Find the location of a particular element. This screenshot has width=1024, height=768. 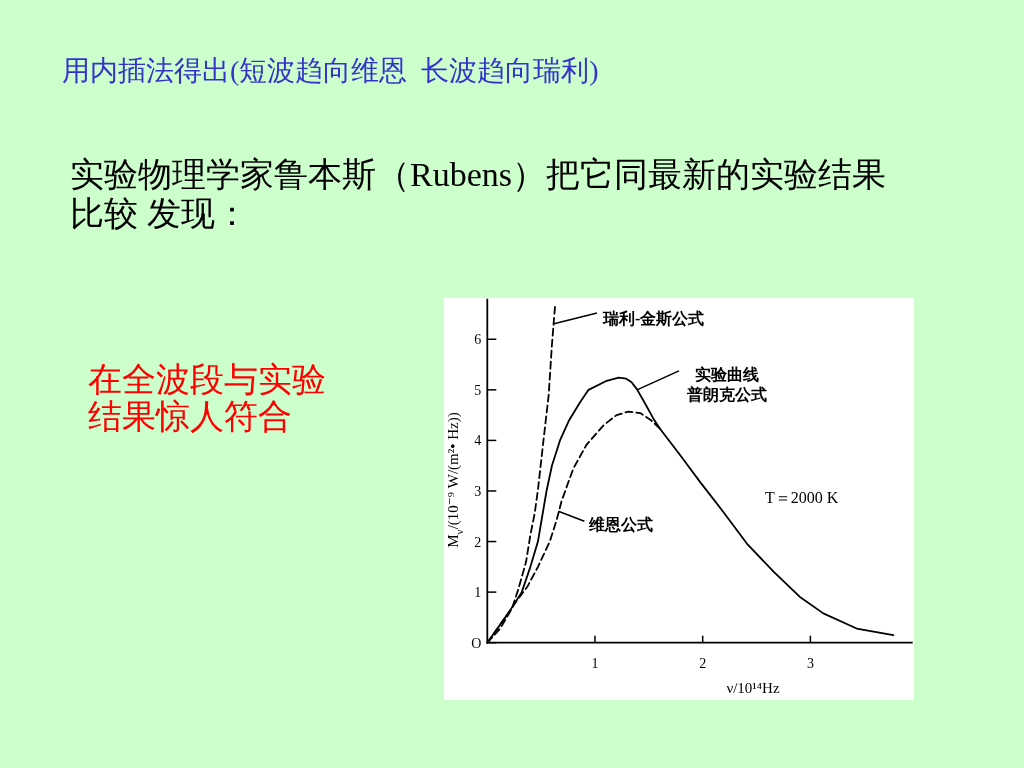

x-tick-label: 1 is located at coordinates (595, 663).